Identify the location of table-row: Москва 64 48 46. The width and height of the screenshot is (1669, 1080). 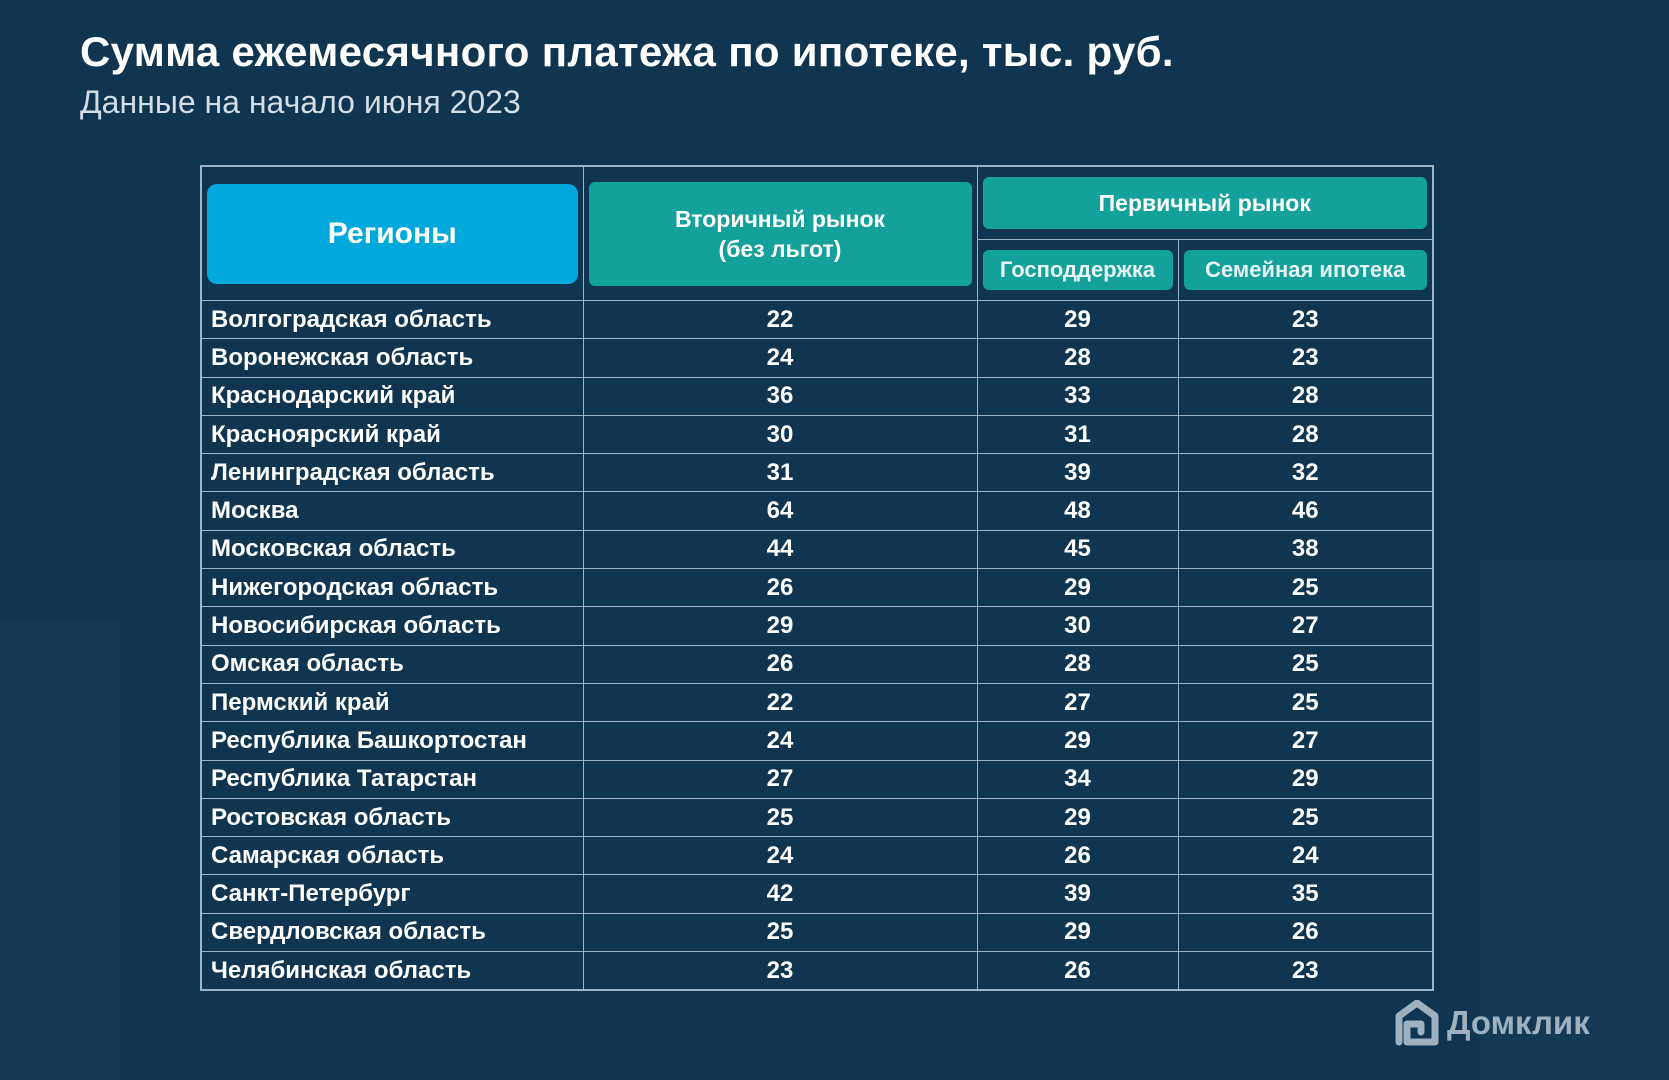
(817, 511).